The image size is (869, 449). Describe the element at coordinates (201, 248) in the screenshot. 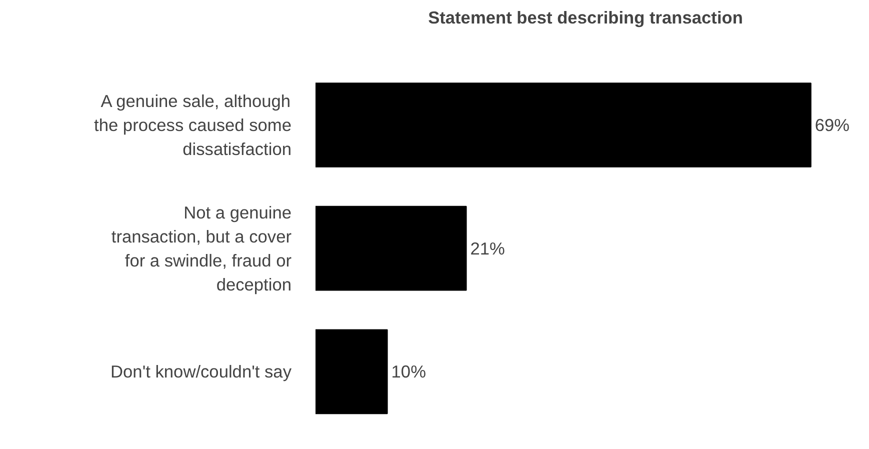

I see `y-tick-label: Not a genuine transaction, but a cover for a swindle, fraud or deception` at that location.